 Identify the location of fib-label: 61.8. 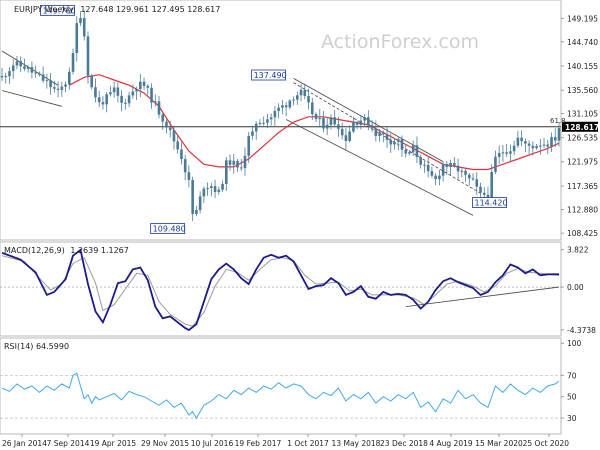
(558, 121).